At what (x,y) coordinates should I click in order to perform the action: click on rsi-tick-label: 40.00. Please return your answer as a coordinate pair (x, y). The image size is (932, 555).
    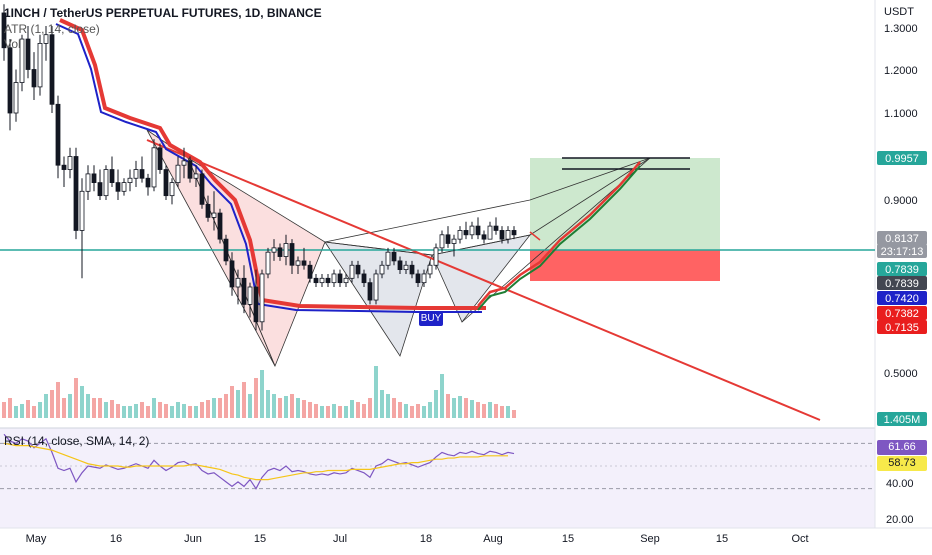
    Looking at the image, I should click on (900, 484).